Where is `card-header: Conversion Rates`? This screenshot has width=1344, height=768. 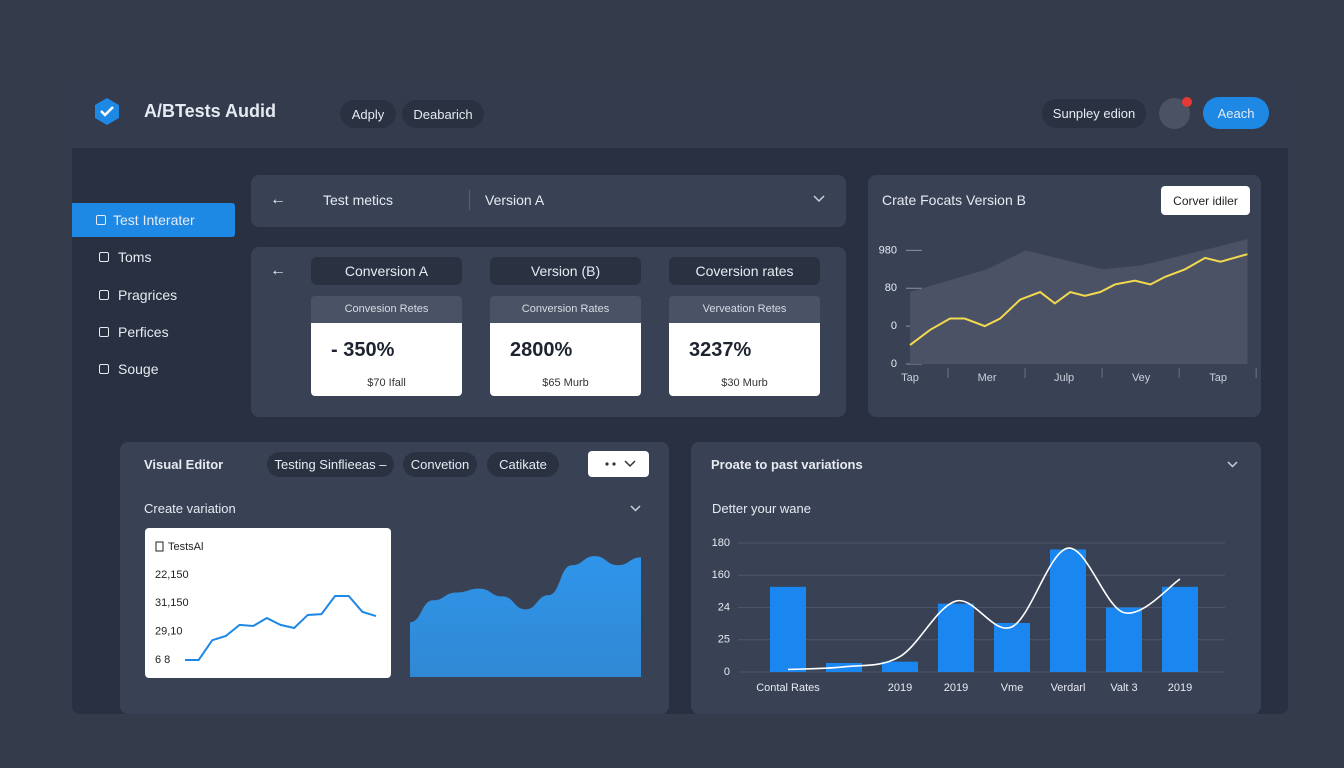 card-header: Conversion Rates is located at coordinates (565, 309).